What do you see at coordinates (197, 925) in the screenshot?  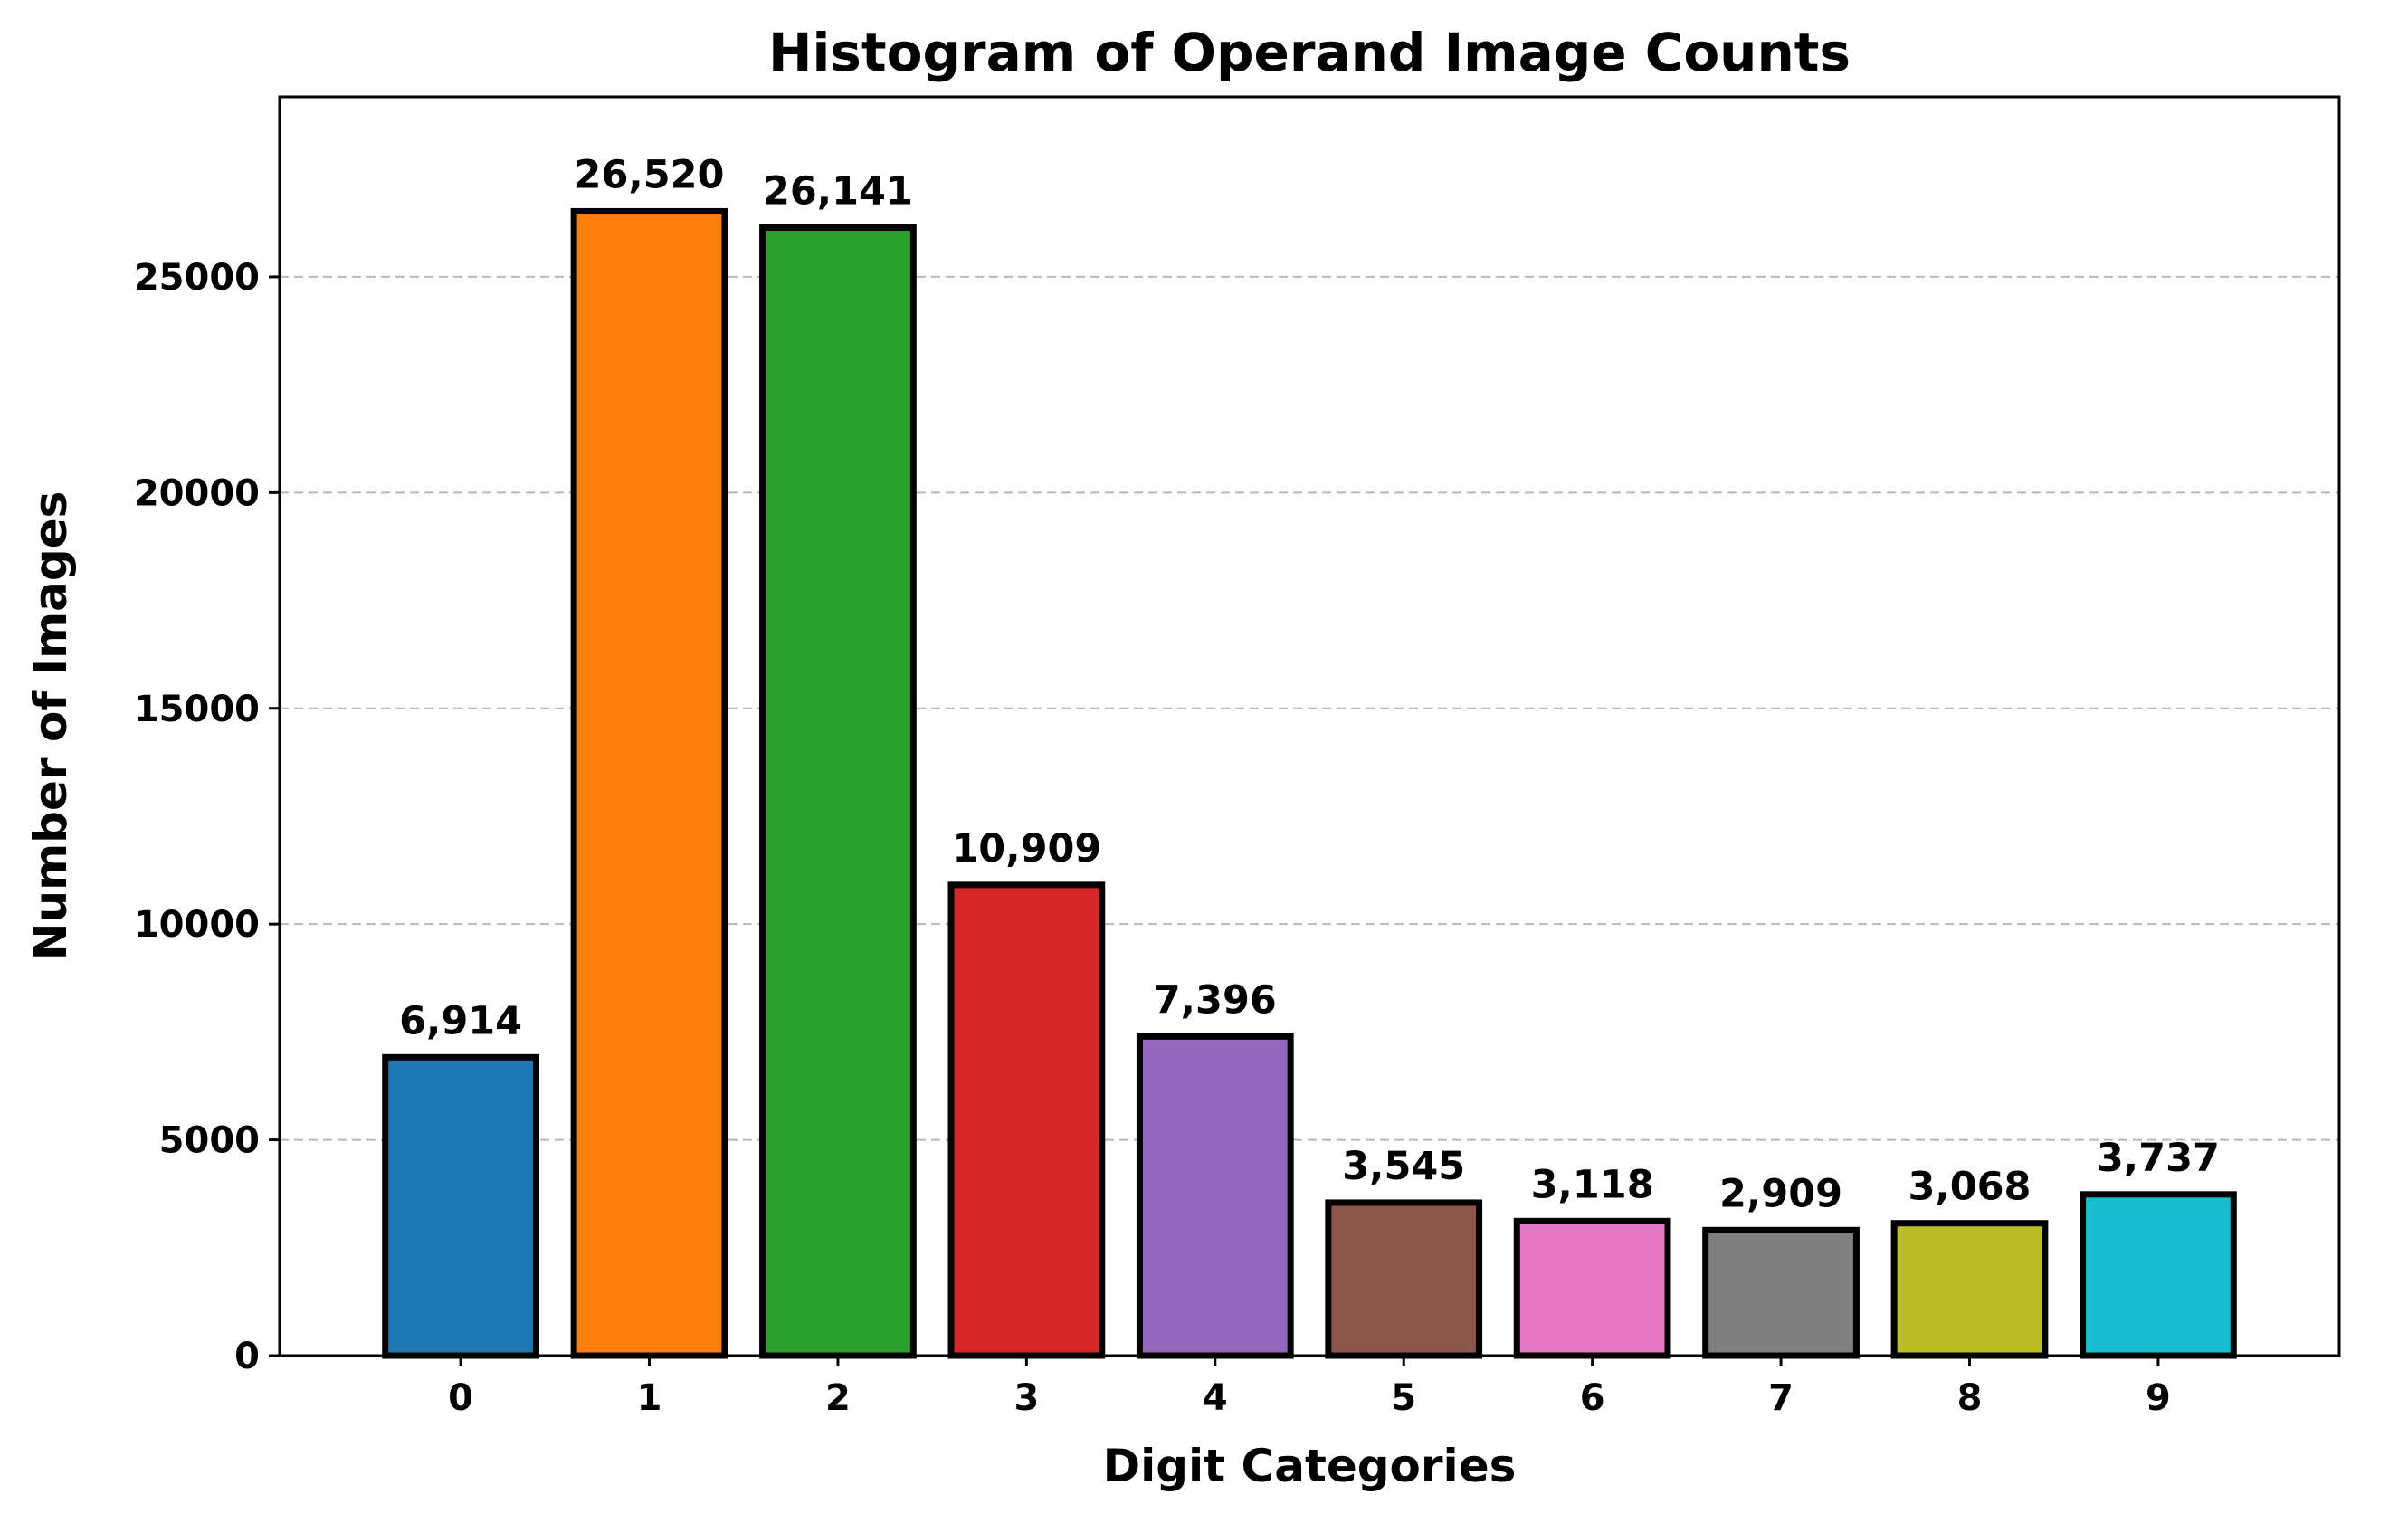 I see `y-tick-label: 10000` at bounding box center [197, 925].